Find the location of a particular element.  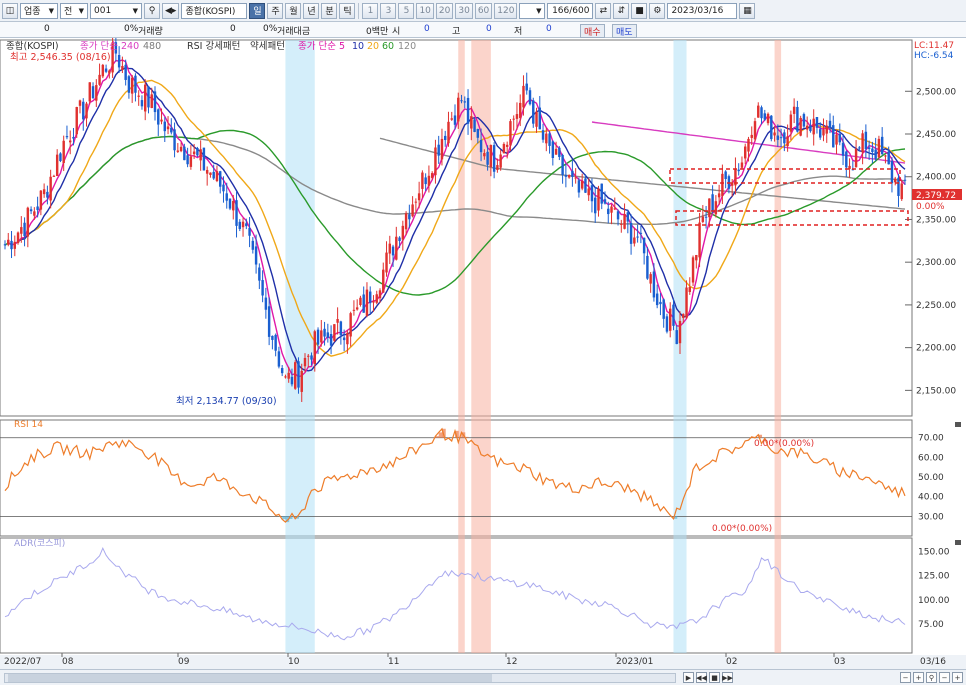

legend-symbol: 종합(KOSPI) is located at coordinates (32, 46).